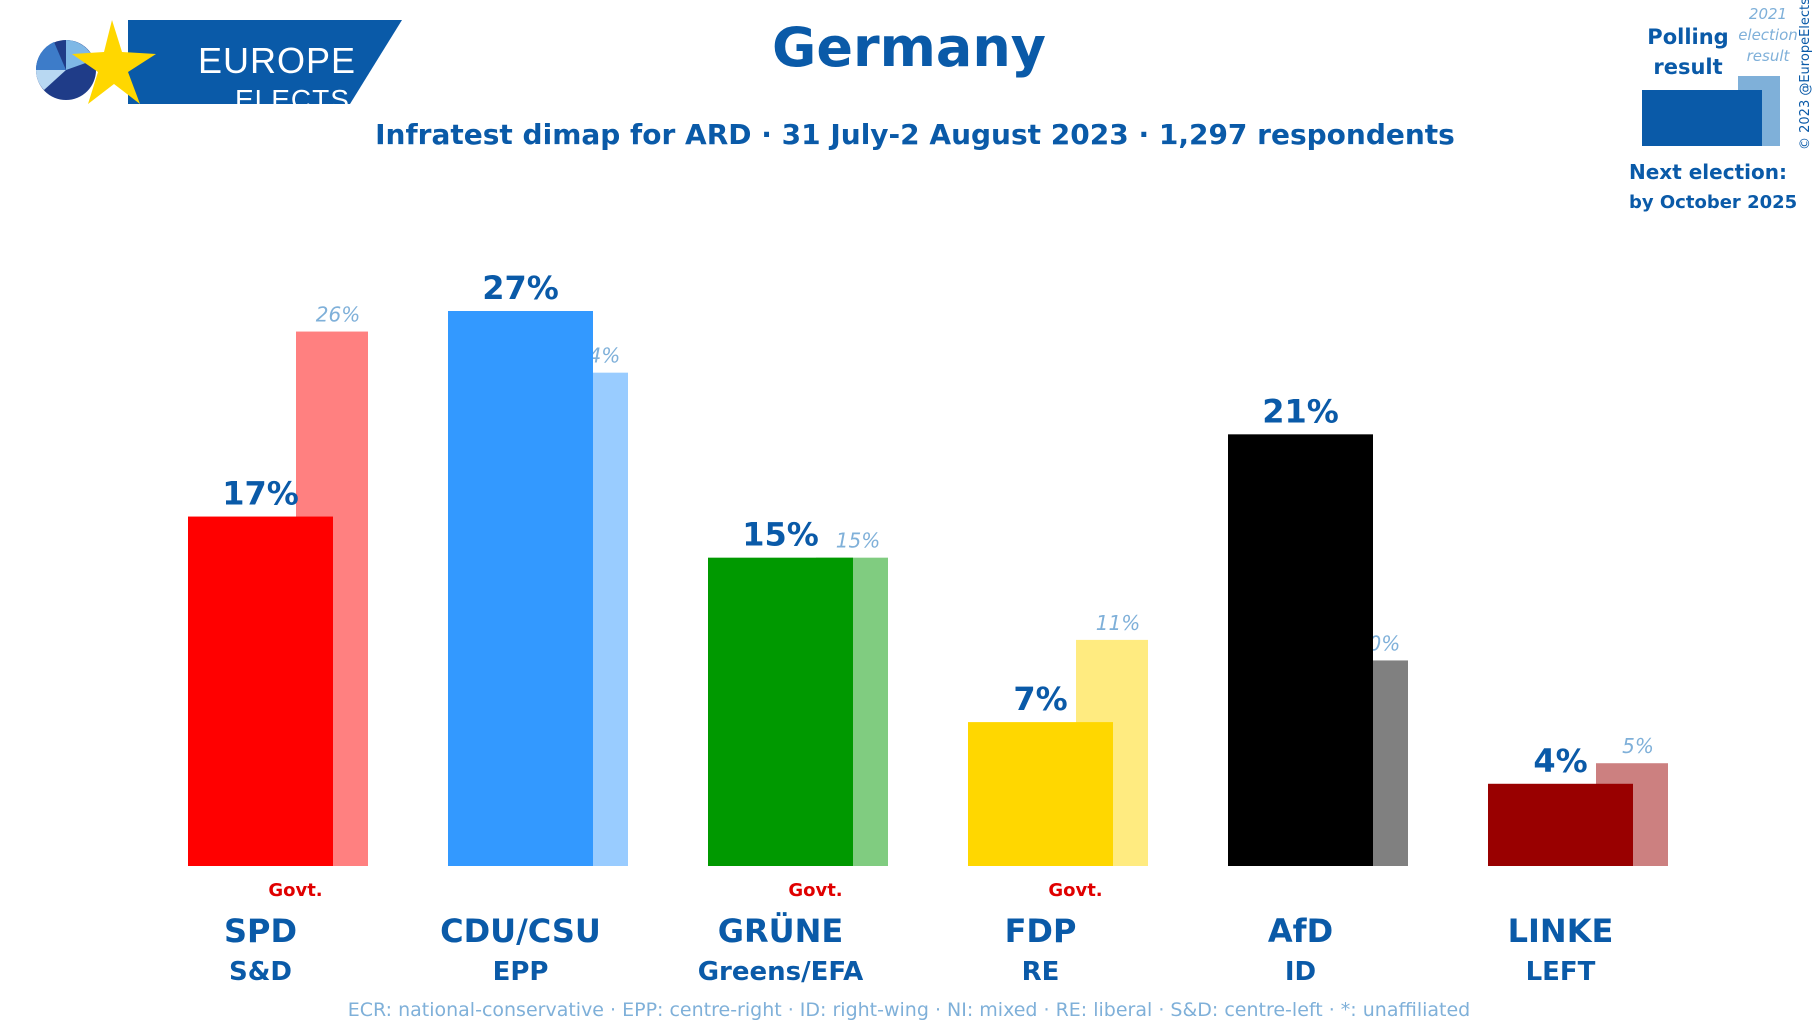 The image size is (1818, 1032). What do you see at coordinates (338, 315) in the screenshot?
I see `election-value-label: 26%` at bounding box center [338, 315].